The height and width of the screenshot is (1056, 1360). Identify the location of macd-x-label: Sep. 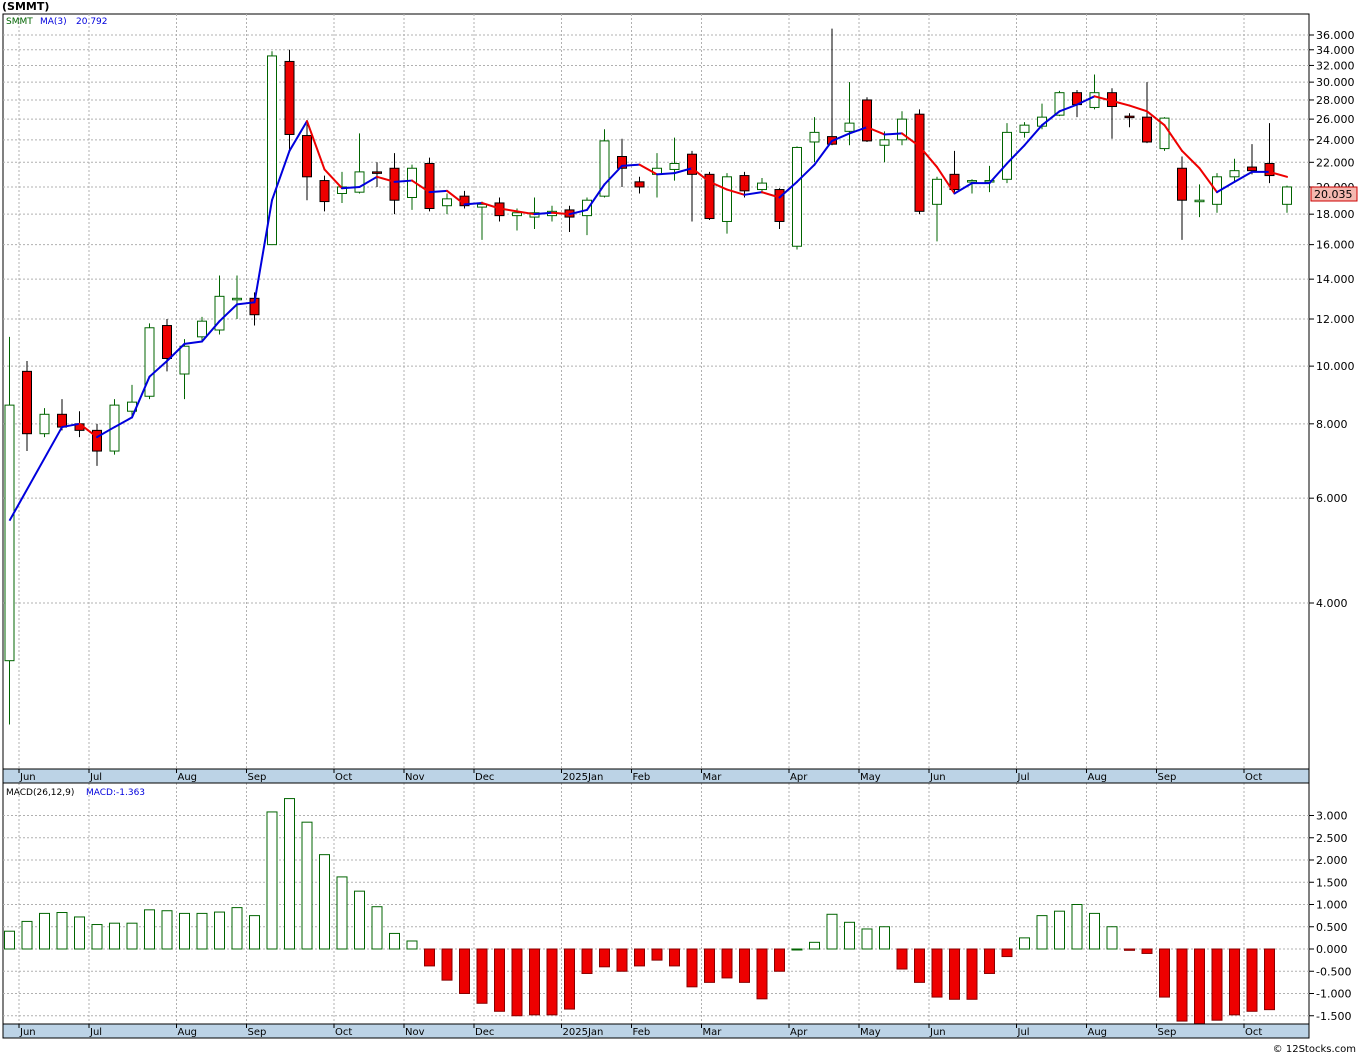
(257, 1032).